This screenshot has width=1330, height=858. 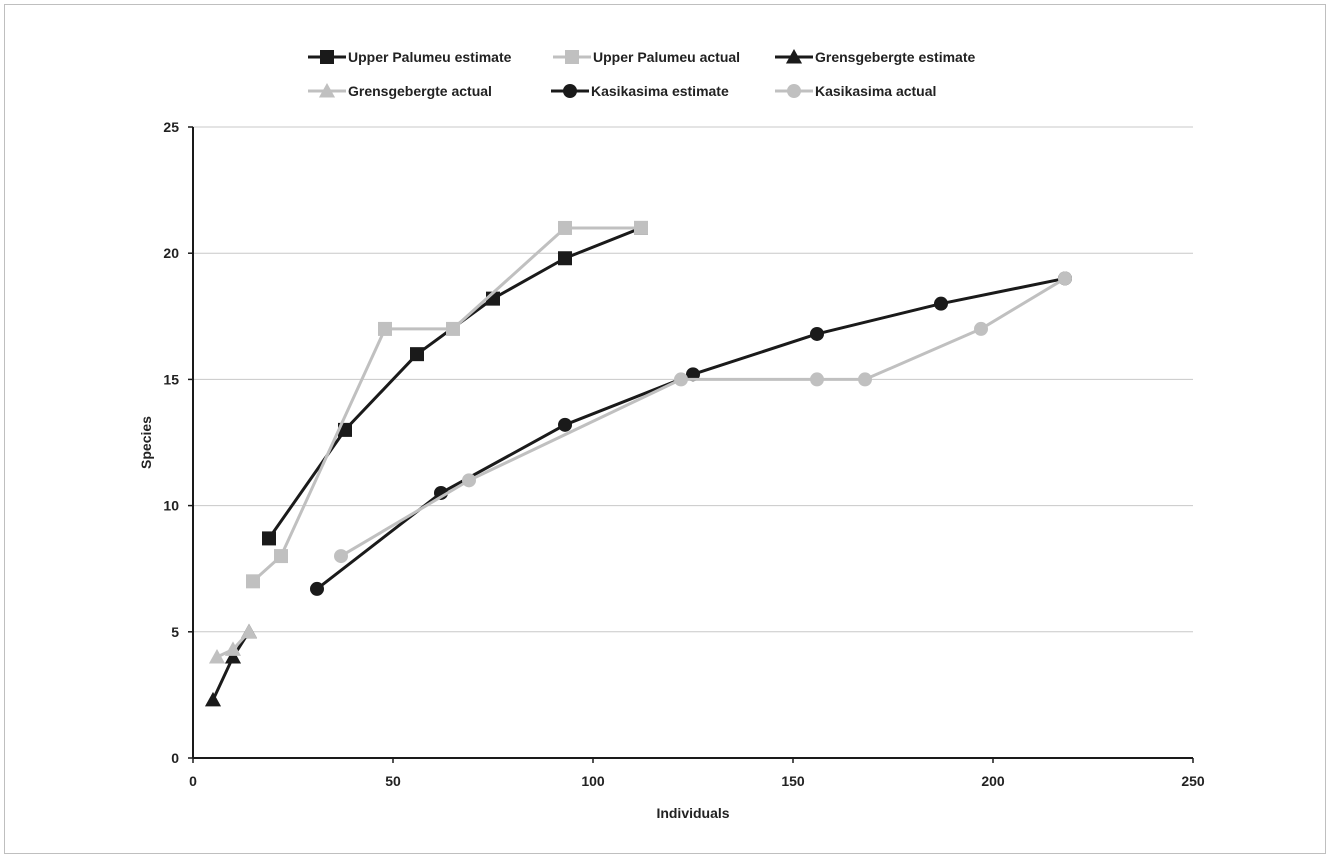 What do you see at coordinates (993, 781) in the screenshot?
I see `x-tick-label: 200` at bounding box center [993, 781].